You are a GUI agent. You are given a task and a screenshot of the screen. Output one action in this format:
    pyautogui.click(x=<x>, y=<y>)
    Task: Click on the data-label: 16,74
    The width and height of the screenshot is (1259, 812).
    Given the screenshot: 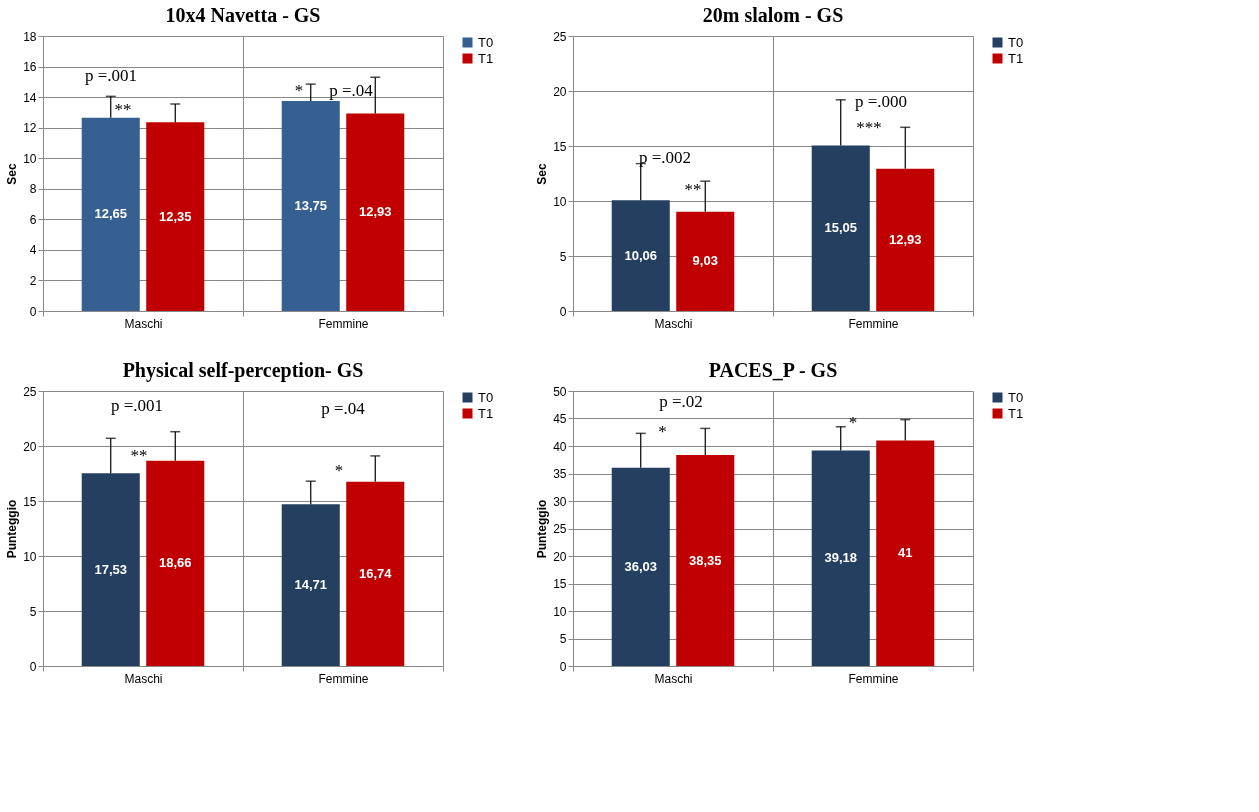 What is the action you would take?
    pyautogui.click(x=375, y=573)
    